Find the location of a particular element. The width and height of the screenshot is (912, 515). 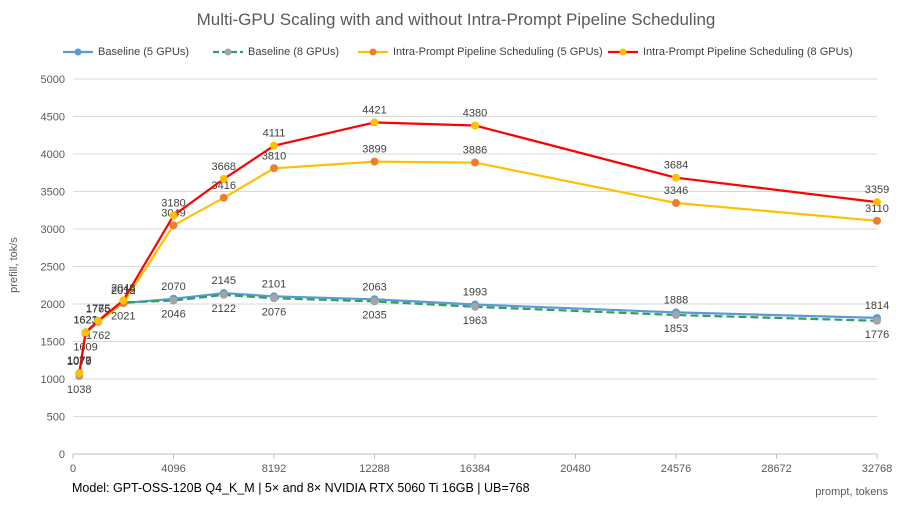

data-label: 1765 is located at coordinates (98, 310).